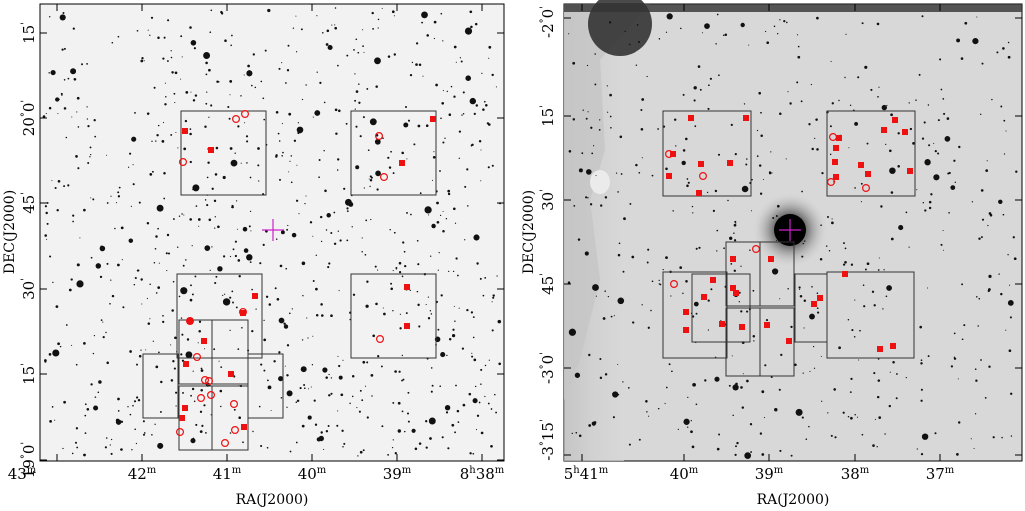 The width and height of the screenshot is (1025, 511). I want to click on x-tick-label: 39m, so click(397, 474).